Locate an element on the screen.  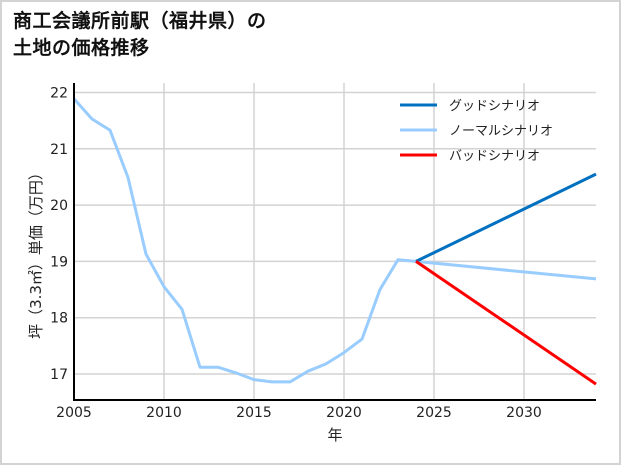
legend-label: バッドシナリオ is located at coordinates (494, 156).